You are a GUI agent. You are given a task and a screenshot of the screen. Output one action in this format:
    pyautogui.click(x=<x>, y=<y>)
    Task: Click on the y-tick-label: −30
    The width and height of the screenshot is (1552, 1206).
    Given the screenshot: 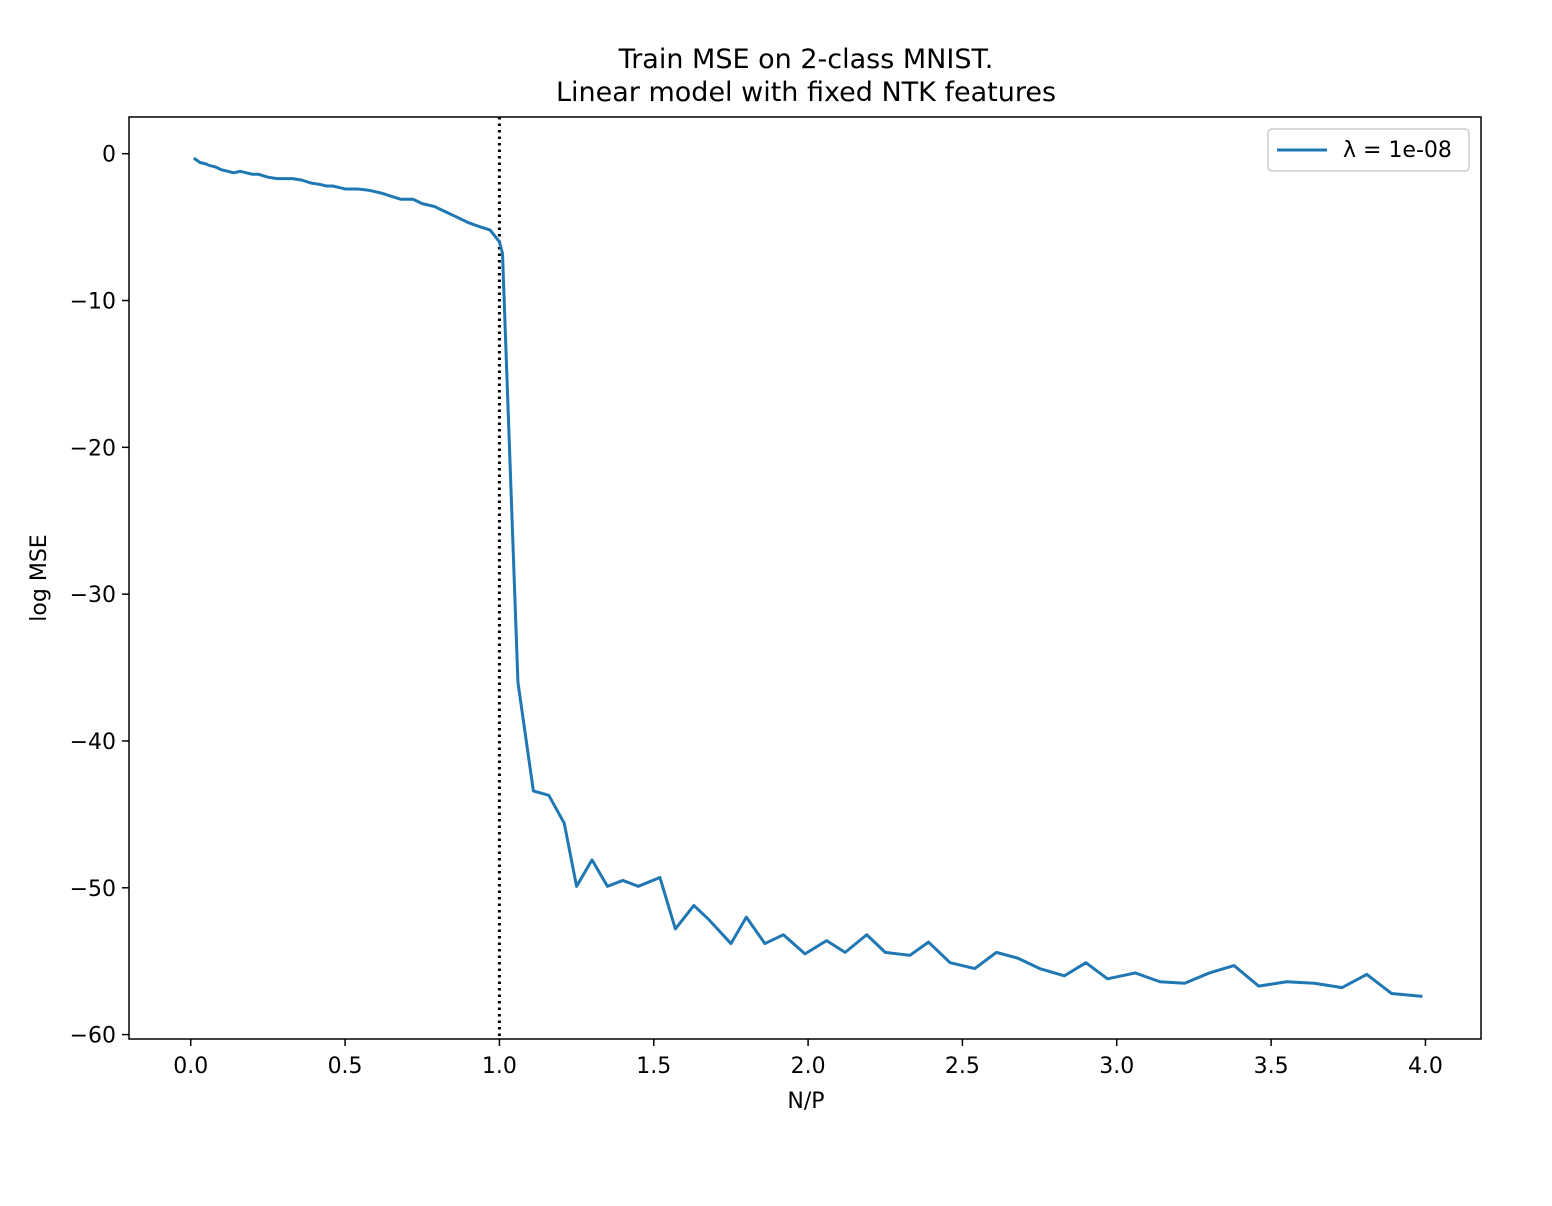 What is the action you would take?
    pyautogui.click(x=93, y=595)
    